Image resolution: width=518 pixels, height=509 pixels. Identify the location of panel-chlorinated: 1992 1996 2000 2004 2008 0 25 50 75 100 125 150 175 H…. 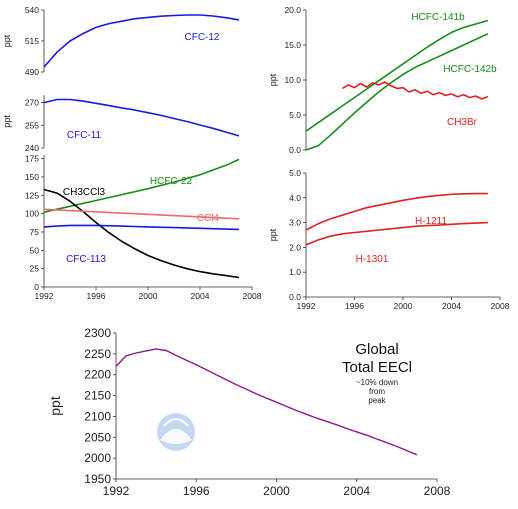
(143, 227).